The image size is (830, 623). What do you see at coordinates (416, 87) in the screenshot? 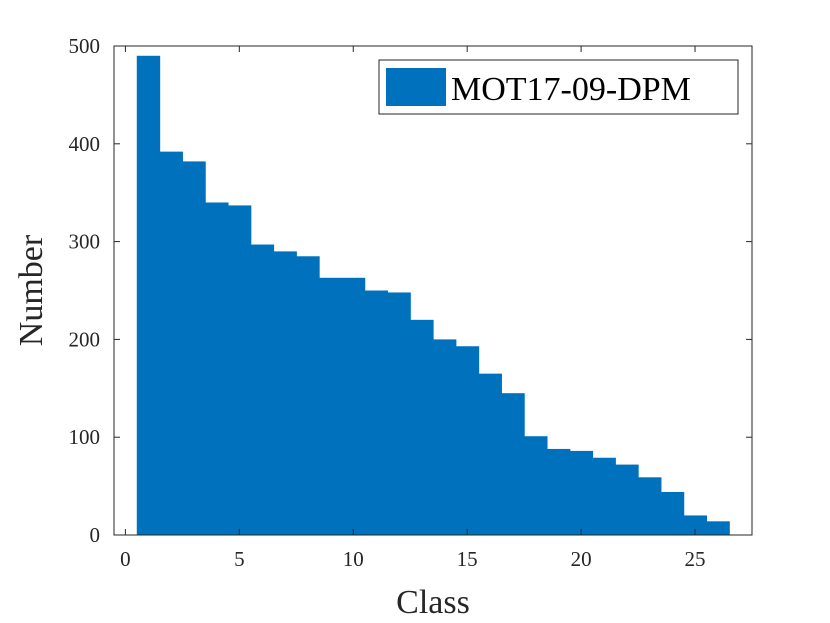
I see `legend-swatch` at bounding box center [416, 87].